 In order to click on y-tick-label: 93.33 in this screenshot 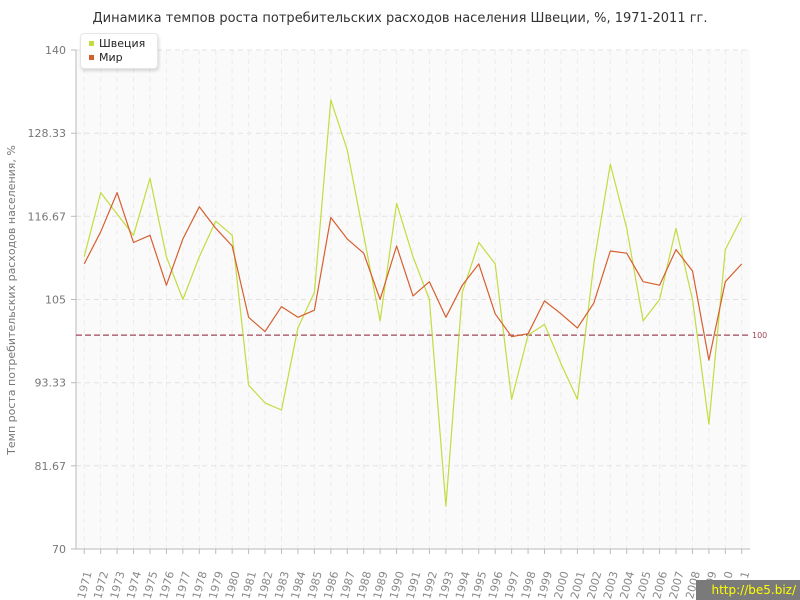, I will do `click(51, 383)`.